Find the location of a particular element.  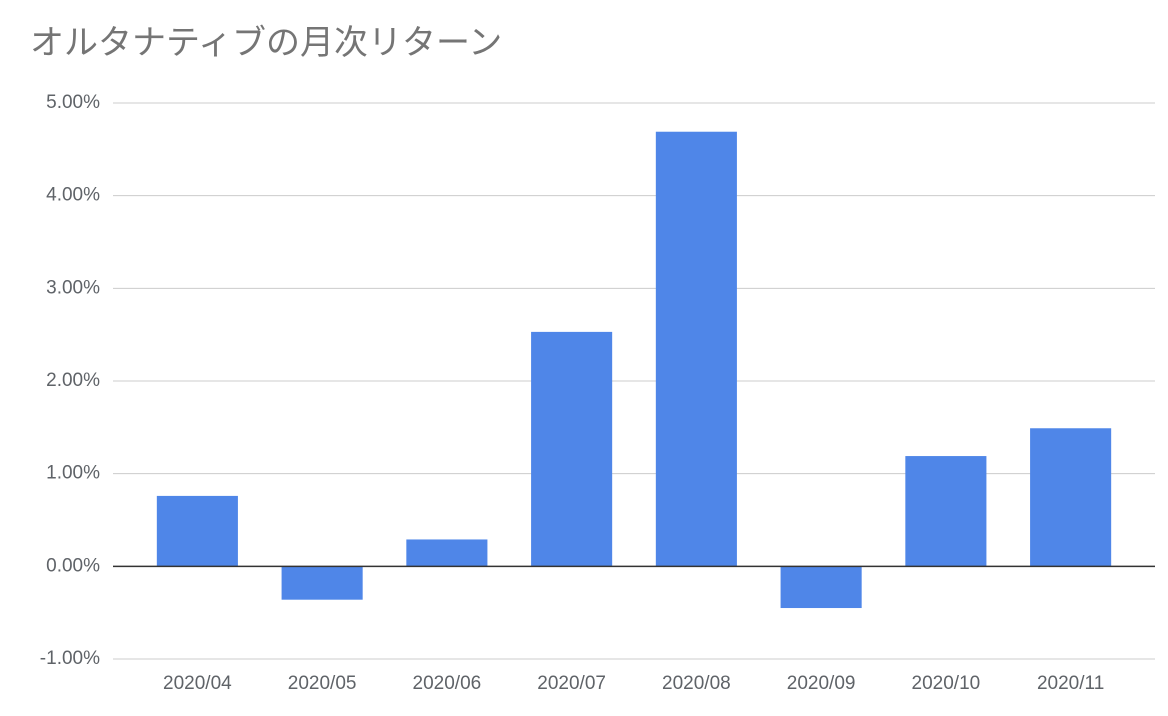

x-tick-label: 2020/11 is located at coordinates (1070, 683).